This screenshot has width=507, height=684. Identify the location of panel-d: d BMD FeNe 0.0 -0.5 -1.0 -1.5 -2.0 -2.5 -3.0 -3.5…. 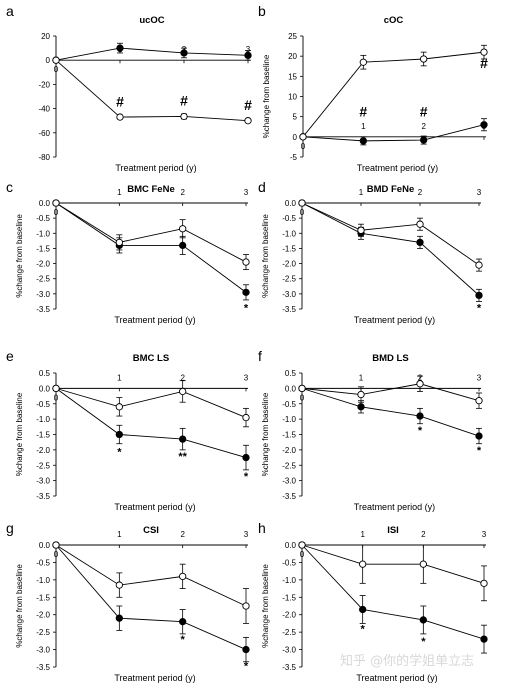
(370, 252).